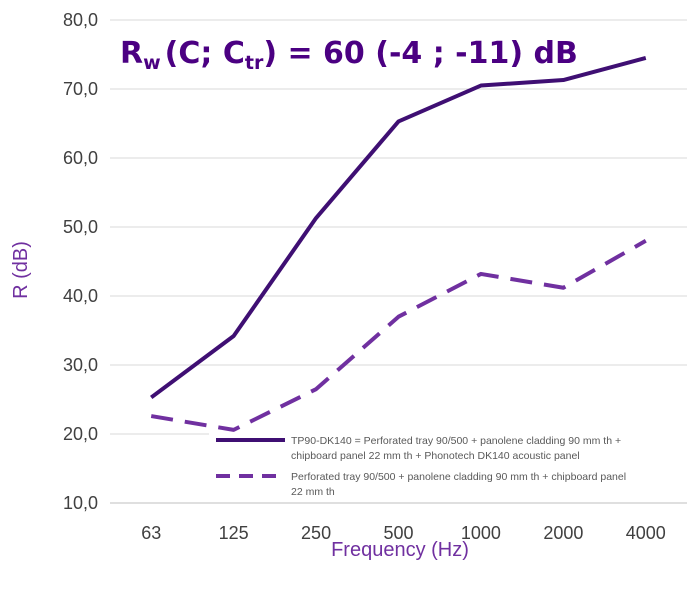 The image size is (687, 589). What do you see at coordinates (316, 533) in the screenshot?
I see `x-tick-label: 250` at bounding box center [316, 533].